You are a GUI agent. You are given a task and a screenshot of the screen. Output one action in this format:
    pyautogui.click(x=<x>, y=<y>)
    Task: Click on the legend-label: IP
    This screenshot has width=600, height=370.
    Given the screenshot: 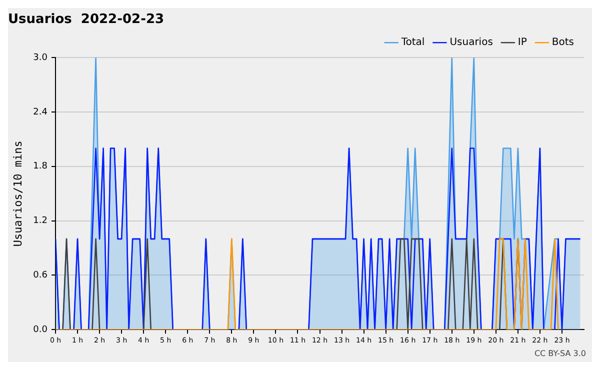 What is the action you would take?
    pyautogui.click(x=522, y=42)
    